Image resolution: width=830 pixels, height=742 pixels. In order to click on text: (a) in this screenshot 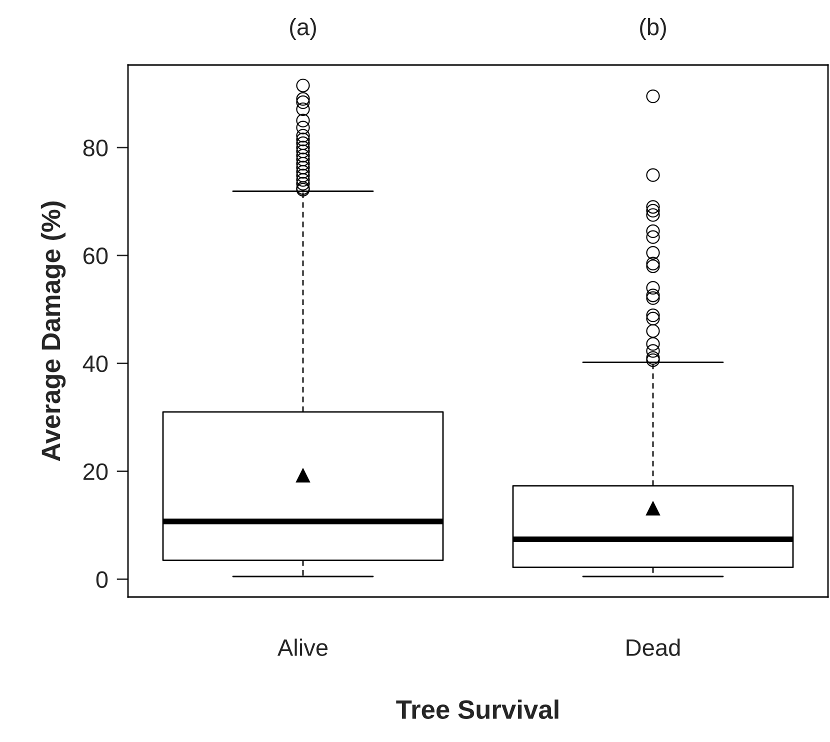, I will do `click(303, 29)`.